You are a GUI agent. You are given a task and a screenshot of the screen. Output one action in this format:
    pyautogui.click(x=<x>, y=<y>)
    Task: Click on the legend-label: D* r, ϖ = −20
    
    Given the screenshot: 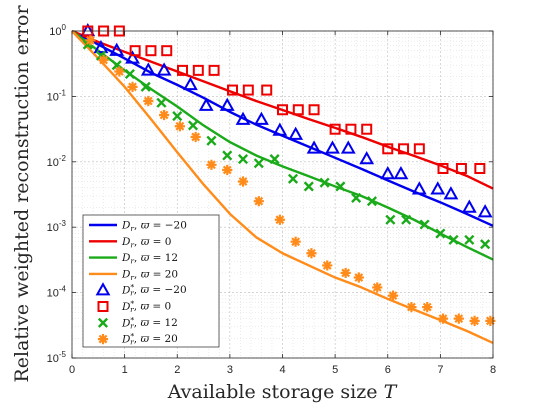 What is the action you would take?
    pyautogui.click(x=154, y=290)
    